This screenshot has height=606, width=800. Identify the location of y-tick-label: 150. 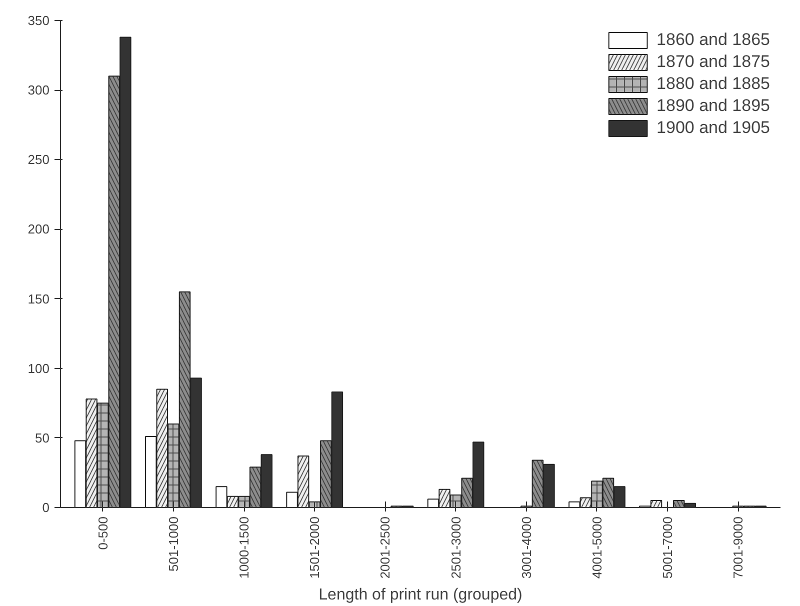
(39, 298).